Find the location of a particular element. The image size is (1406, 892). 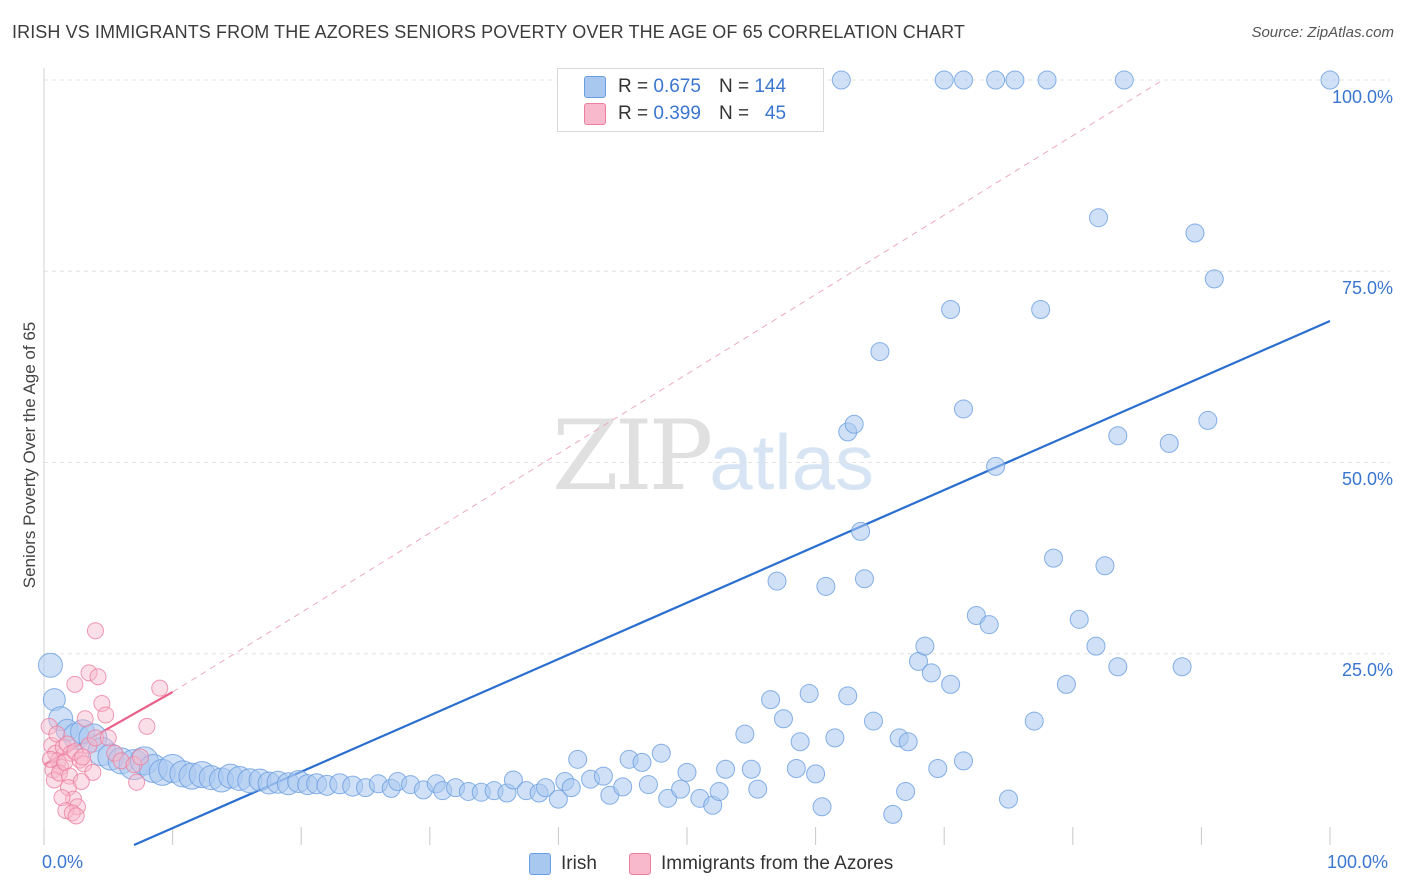

correlation-legend: R = 0.675 N = 144 R = 0.399 N = 45 is located at coordinates (690, 100).